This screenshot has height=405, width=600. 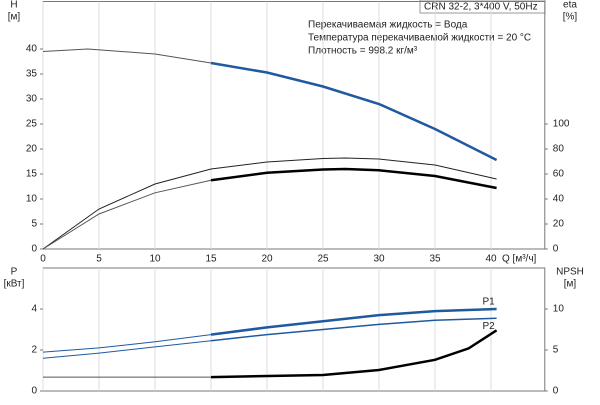 What do you see at coordinates (211, 259) in the screenshot?
I see `x-tick-label: 15` at bounding box center [211, 259].